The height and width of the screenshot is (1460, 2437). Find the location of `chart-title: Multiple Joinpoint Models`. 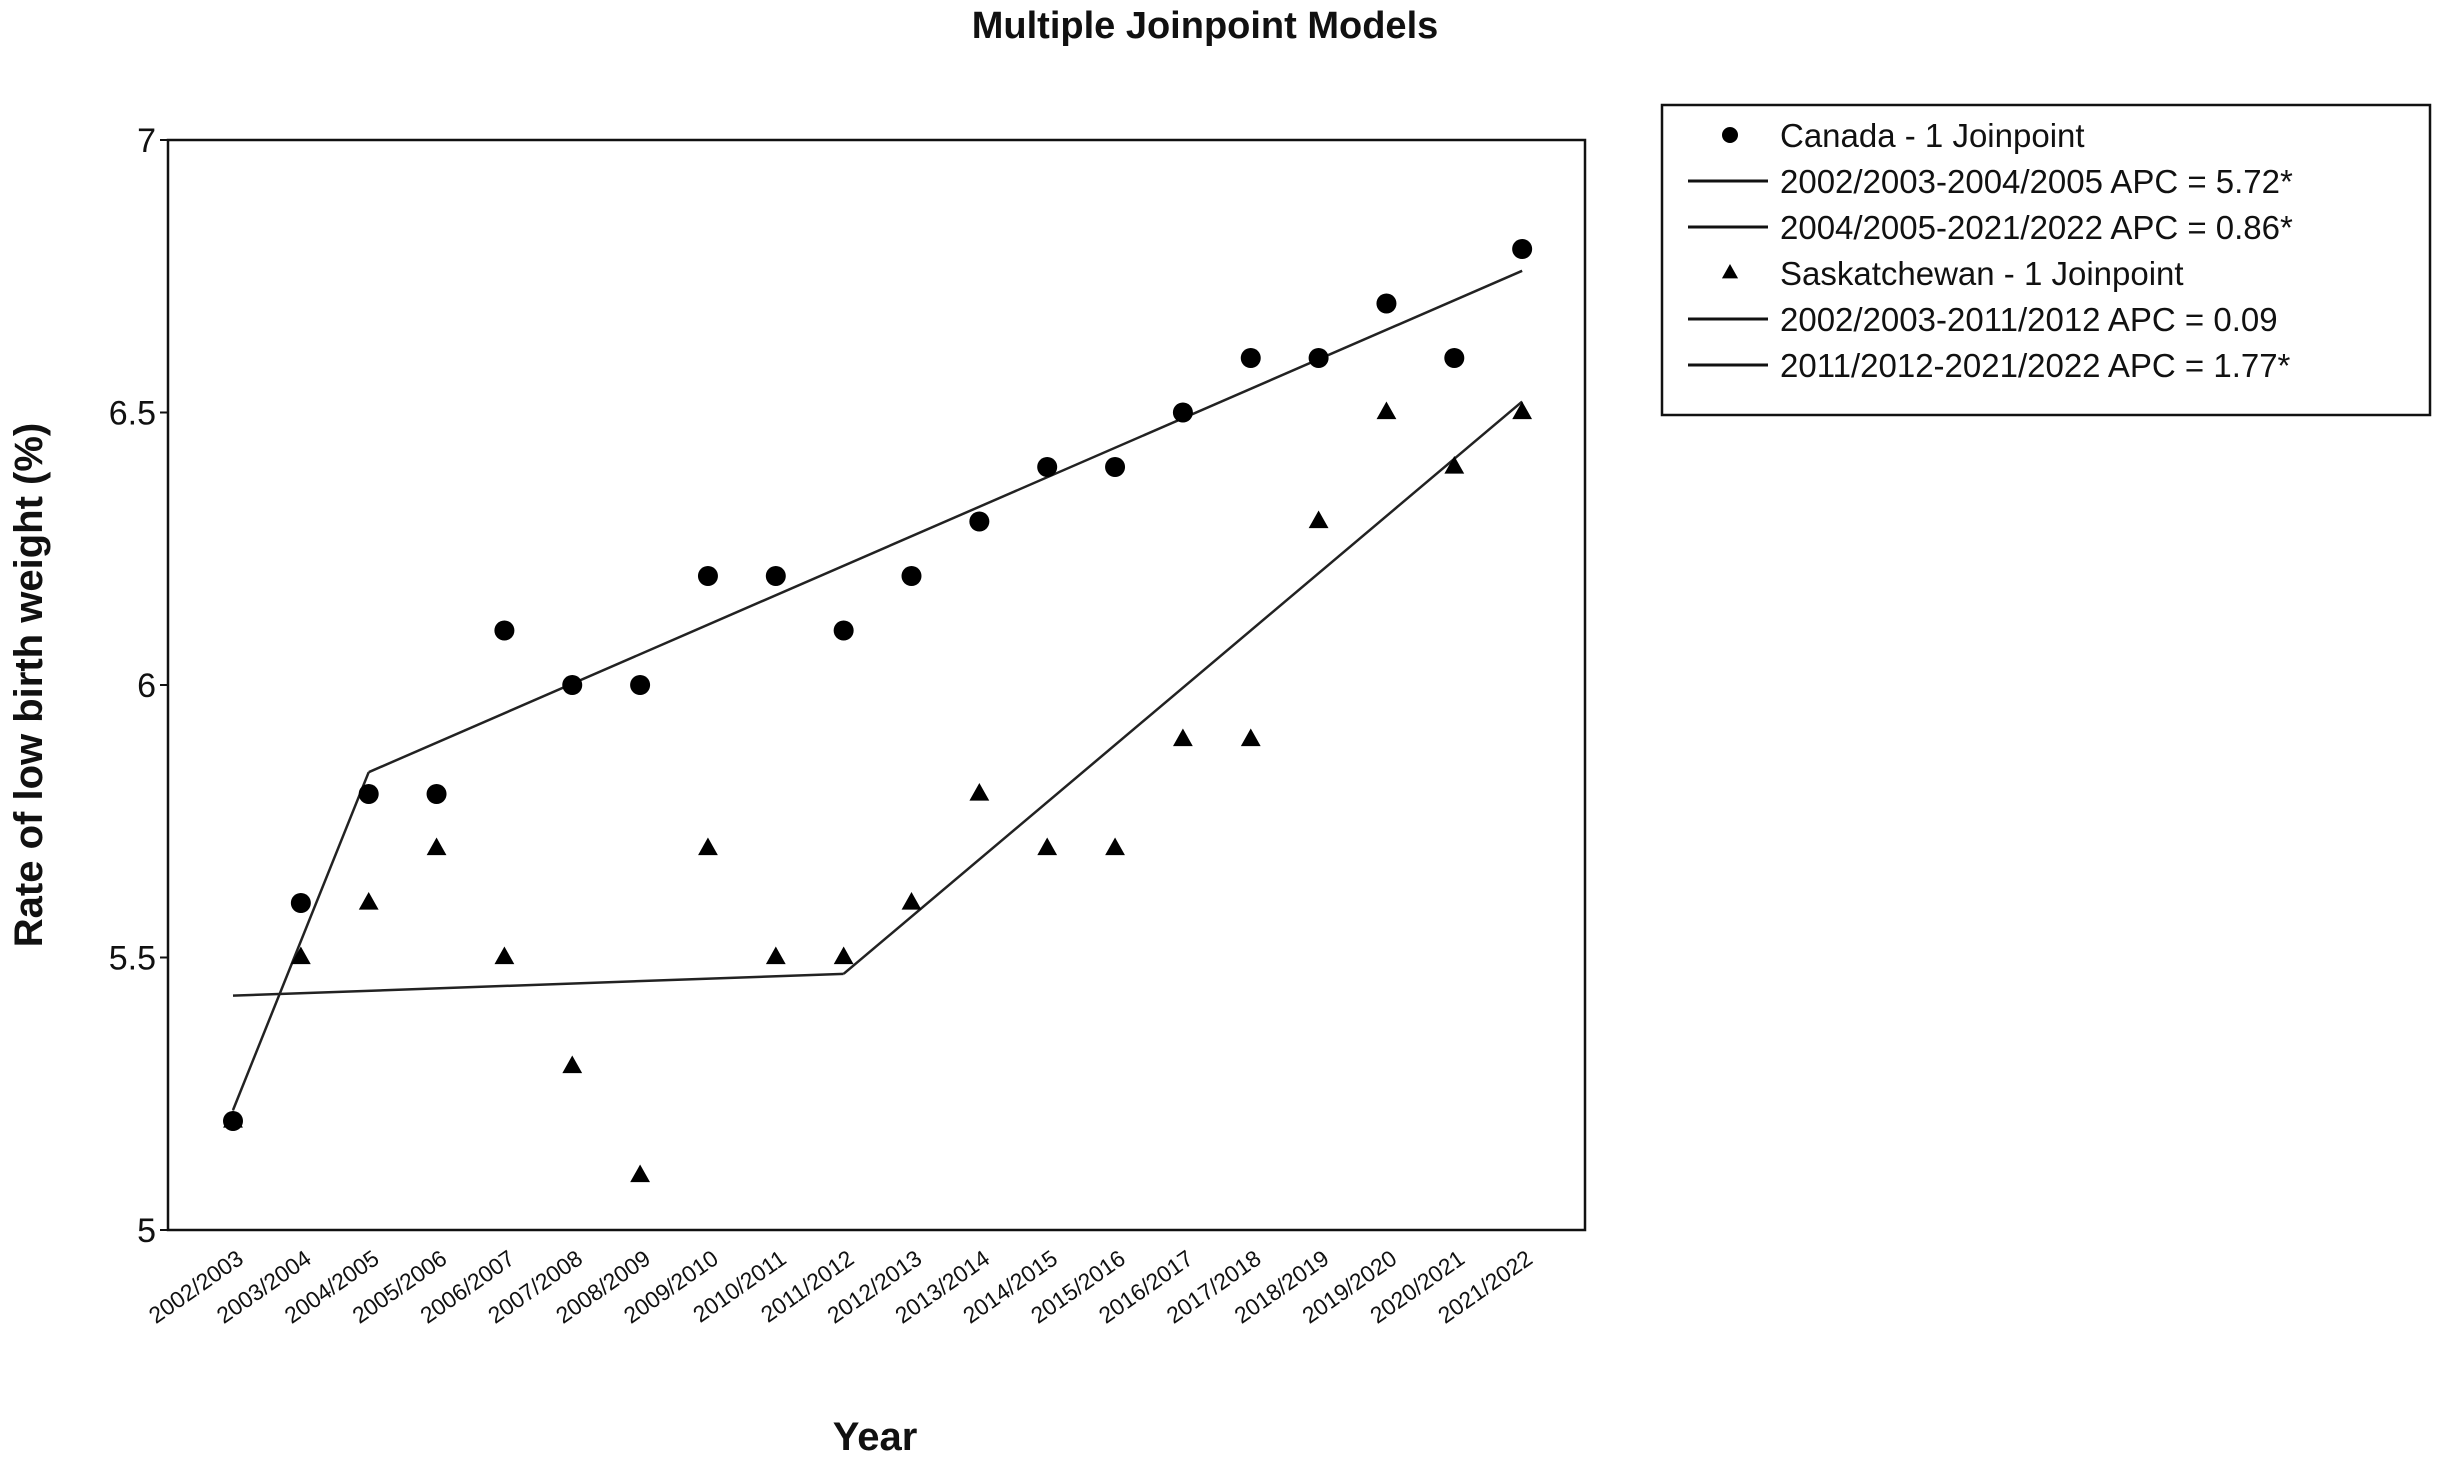

chart-title: Multiple Joinpoint Models is located at coordinates (1205, 26).